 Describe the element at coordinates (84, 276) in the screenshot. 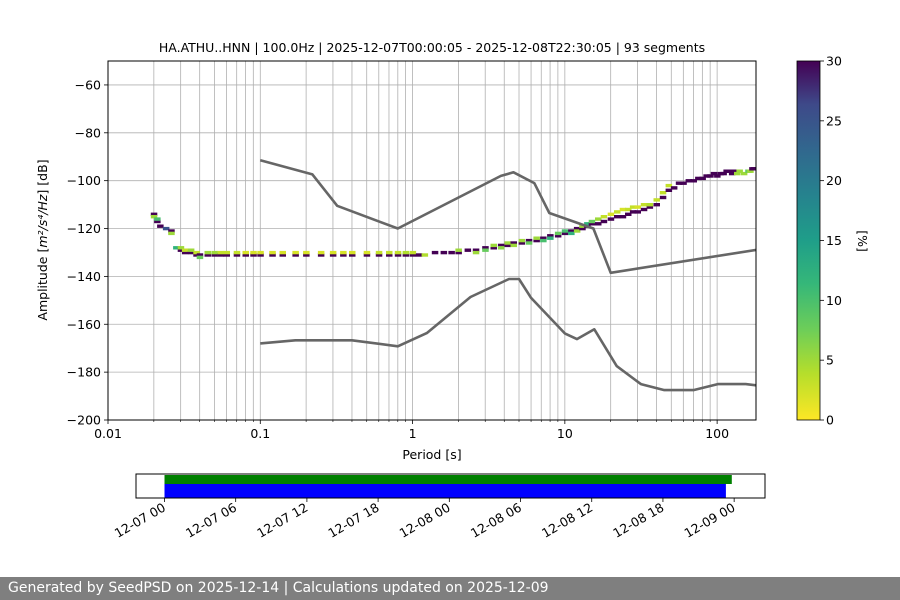

I see `y-tick-label: −140` at that location.